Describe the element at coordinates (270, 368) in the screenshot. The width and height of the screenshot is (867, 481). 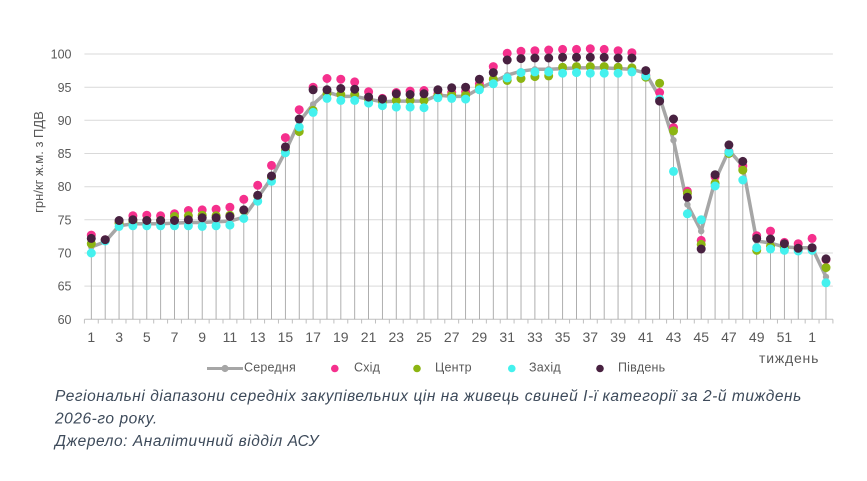
I see `svg-text: Середня` at that location.